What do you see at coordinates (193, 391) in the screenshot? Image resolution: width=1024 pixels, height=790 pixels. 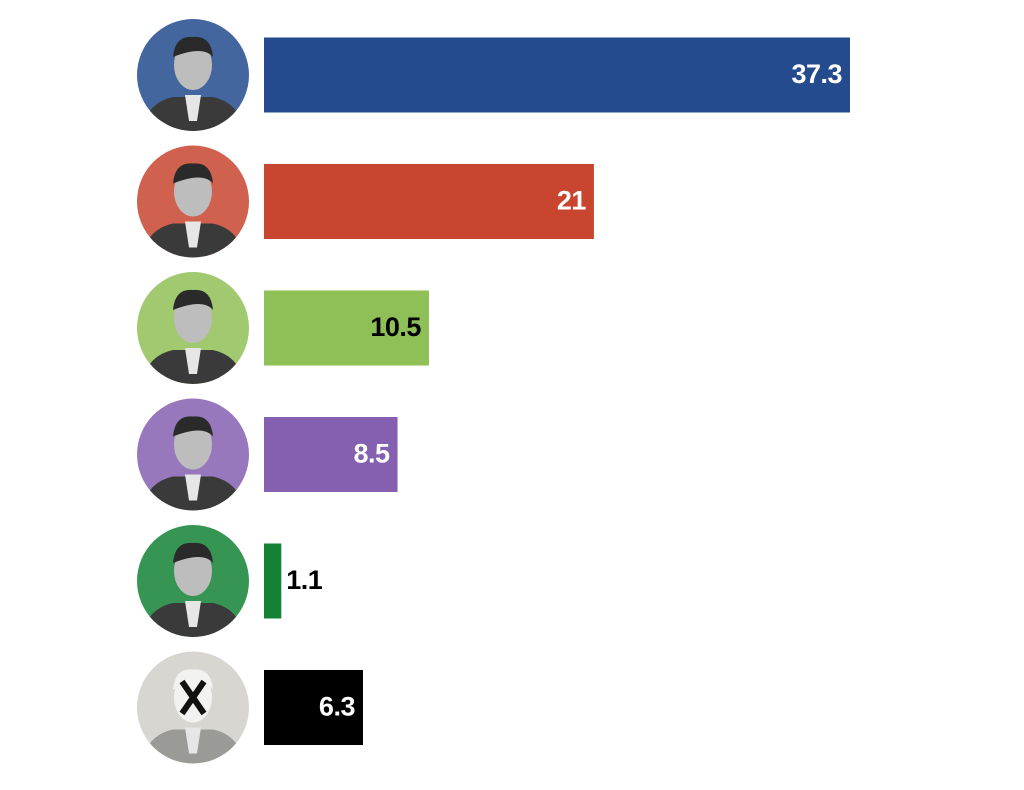 I see `avatars` at bounding box center [193, 391].